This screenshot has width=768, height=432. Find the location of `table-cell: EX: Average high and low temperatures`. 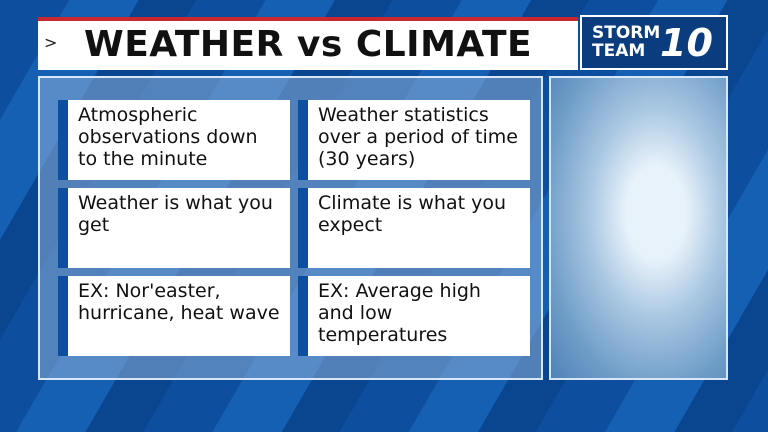

table-cell: EX: Average high and low temperatures is located at coordinates (414, 316).